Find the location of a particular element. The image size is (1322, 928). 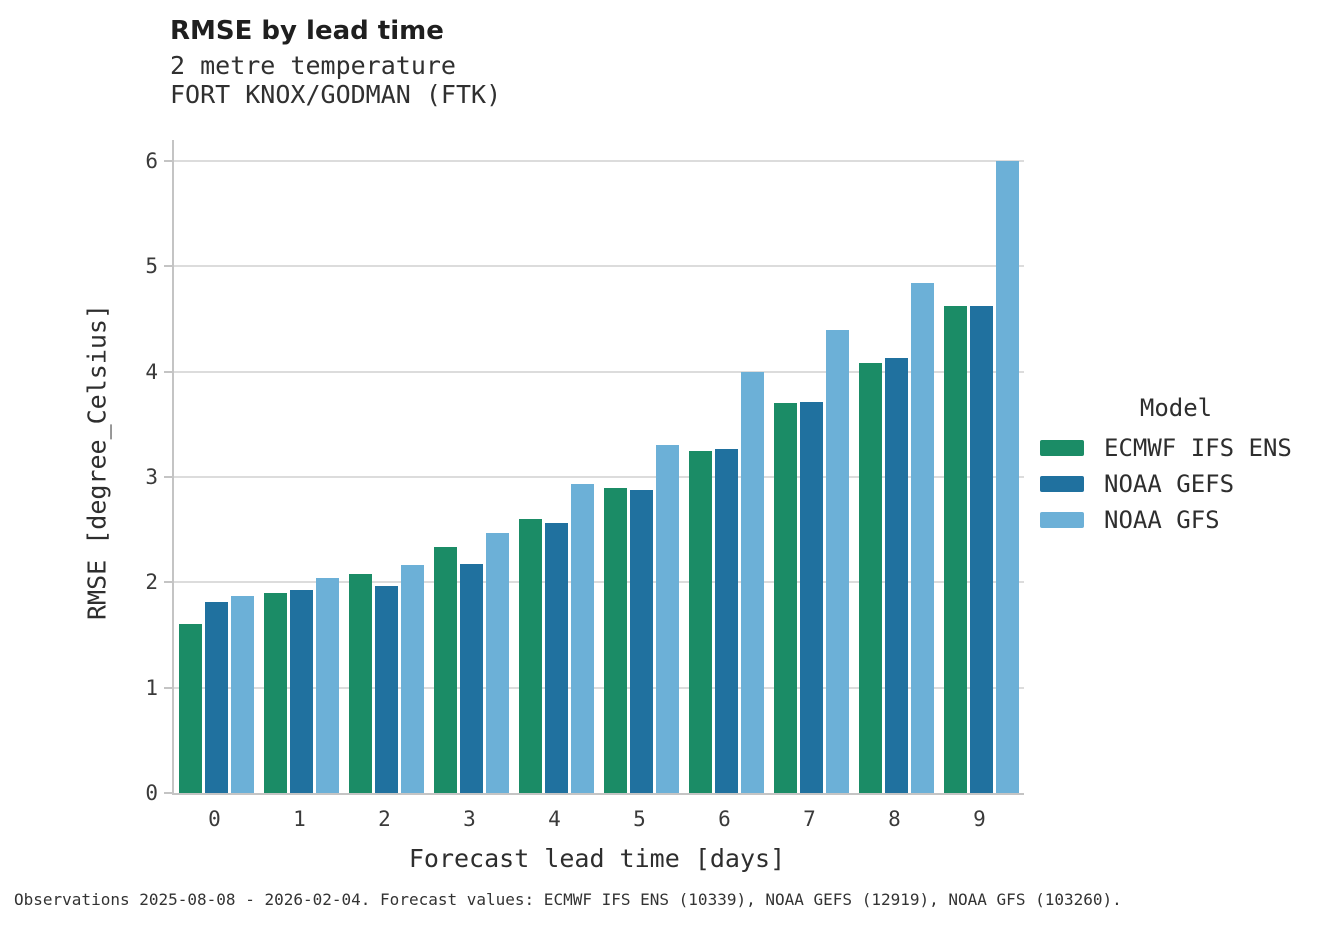

legend-entry-noaa-gefs: NOAA GEFS is located at coordinates (1176, 484).